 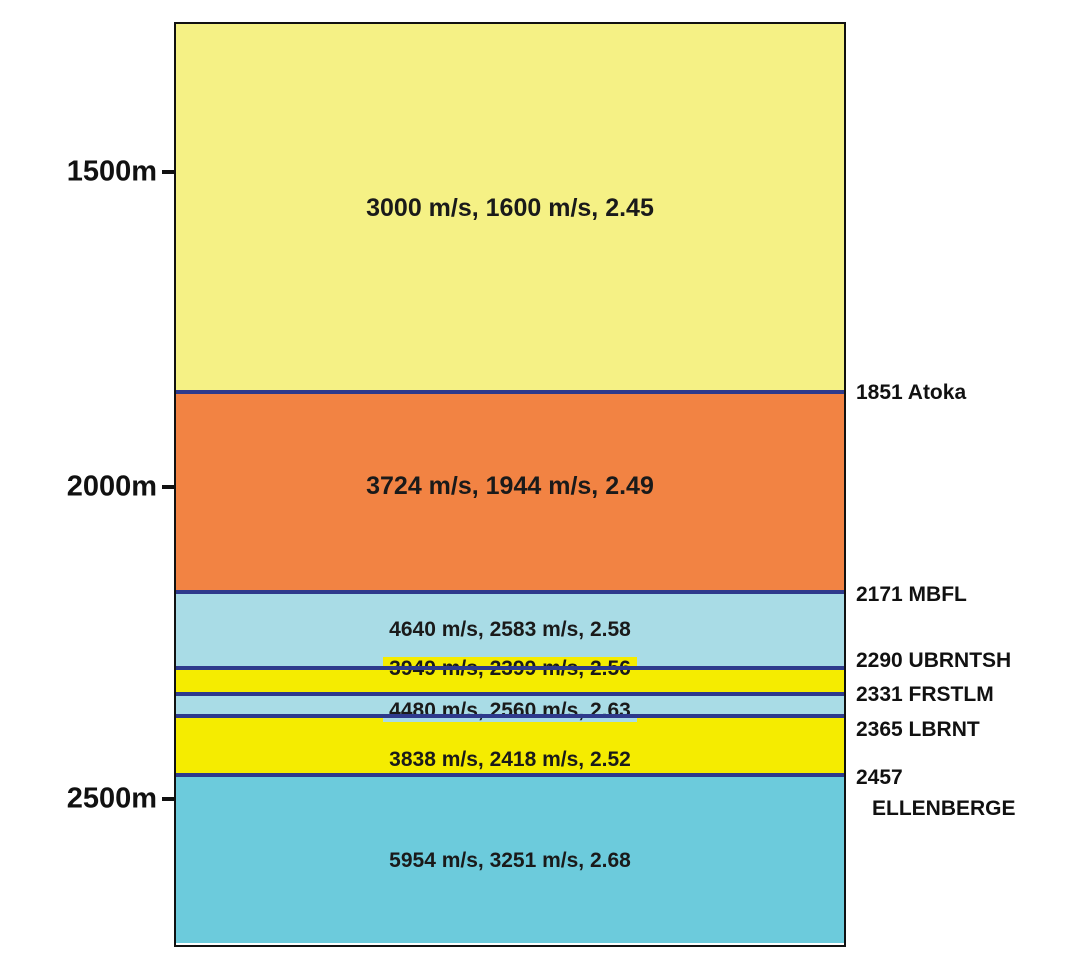 I want to click on depth-tick-label: 2000m, so click(x=111, y=486).